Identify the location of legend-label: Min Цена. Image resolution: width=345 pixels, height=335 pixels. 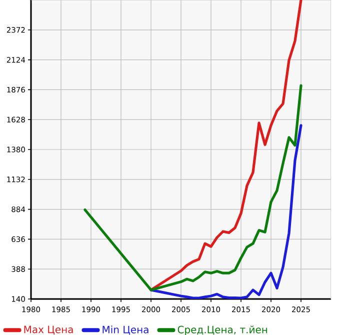
(125, 330).